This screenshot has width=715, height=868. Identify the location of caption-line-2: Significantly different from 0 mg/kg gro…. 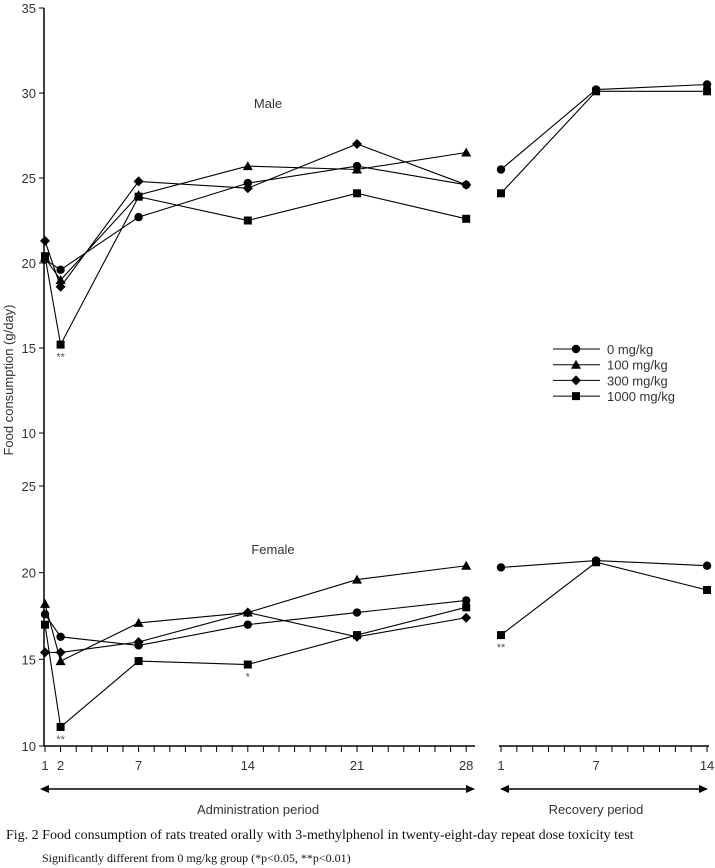
(196, 858).